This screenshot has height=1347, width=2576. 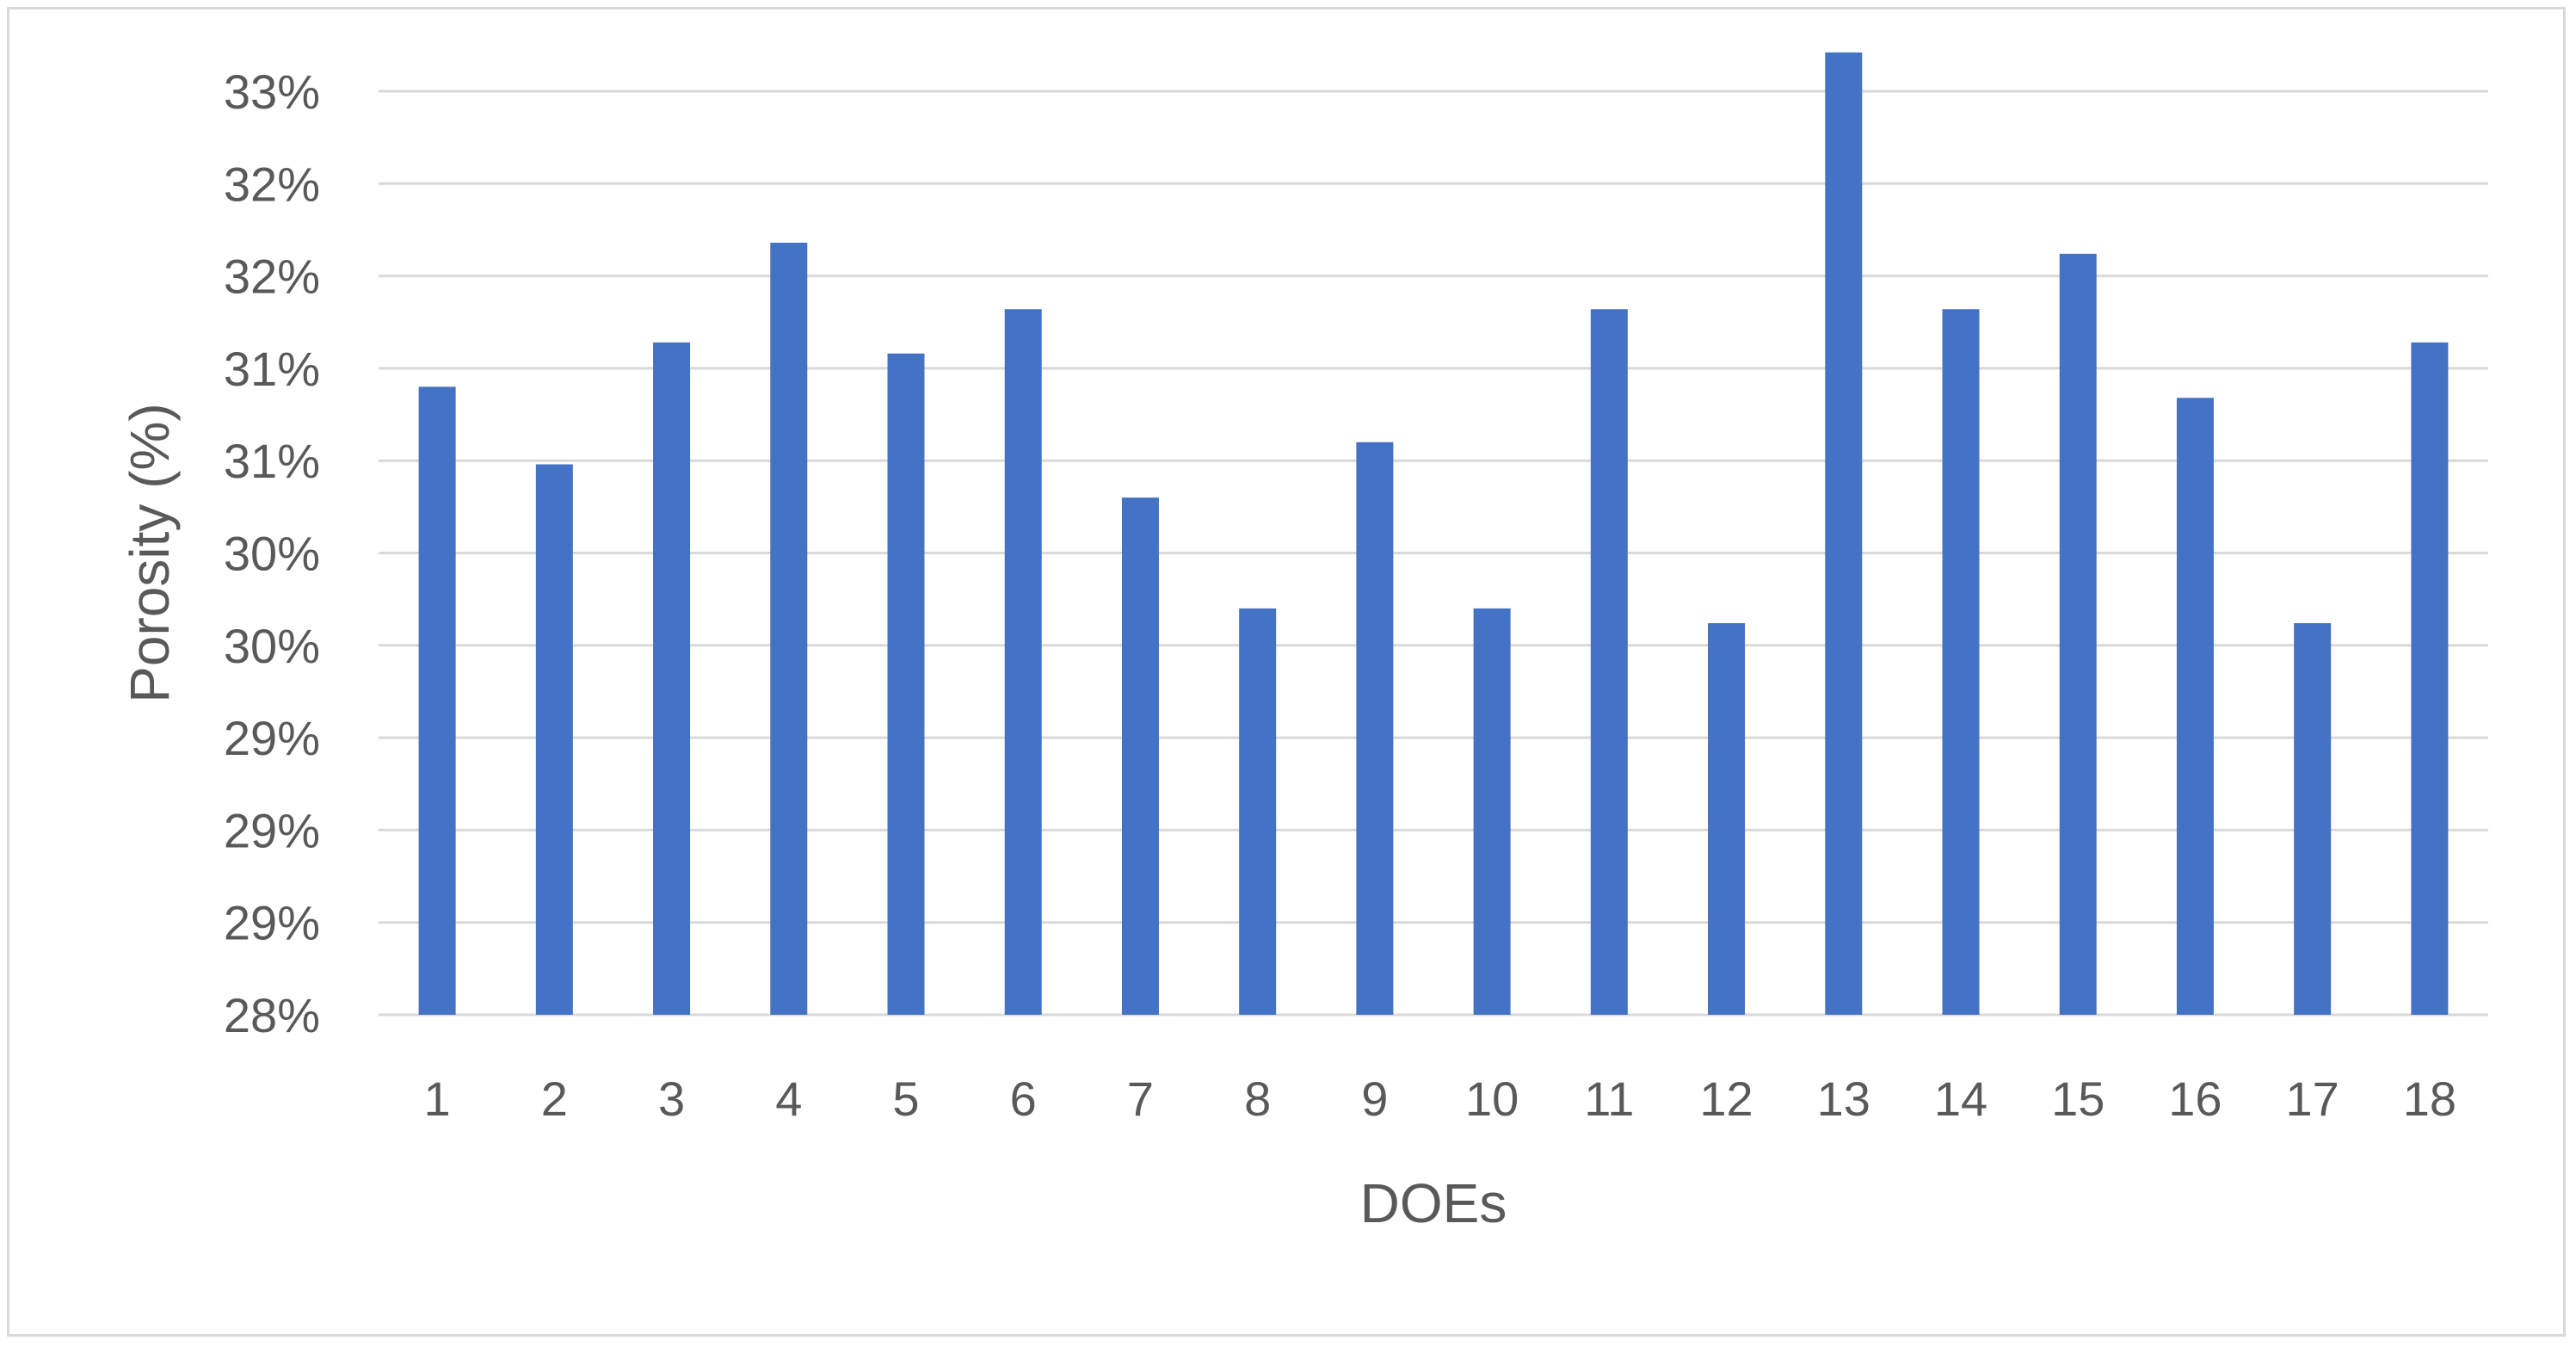 What do you see at coordinates (272, 92) in the screenshot?
I see `y-tick-label: 33%` at bounding box center [272, 92].